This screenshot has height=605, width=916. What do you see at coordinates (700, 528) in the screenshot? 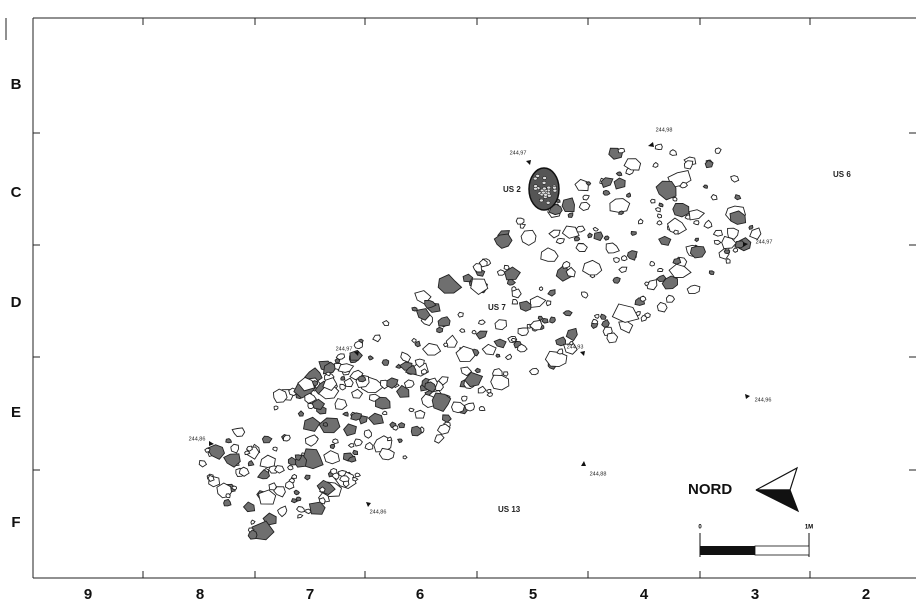
I see `scale-start: 0` at bounding box center [700, 528].